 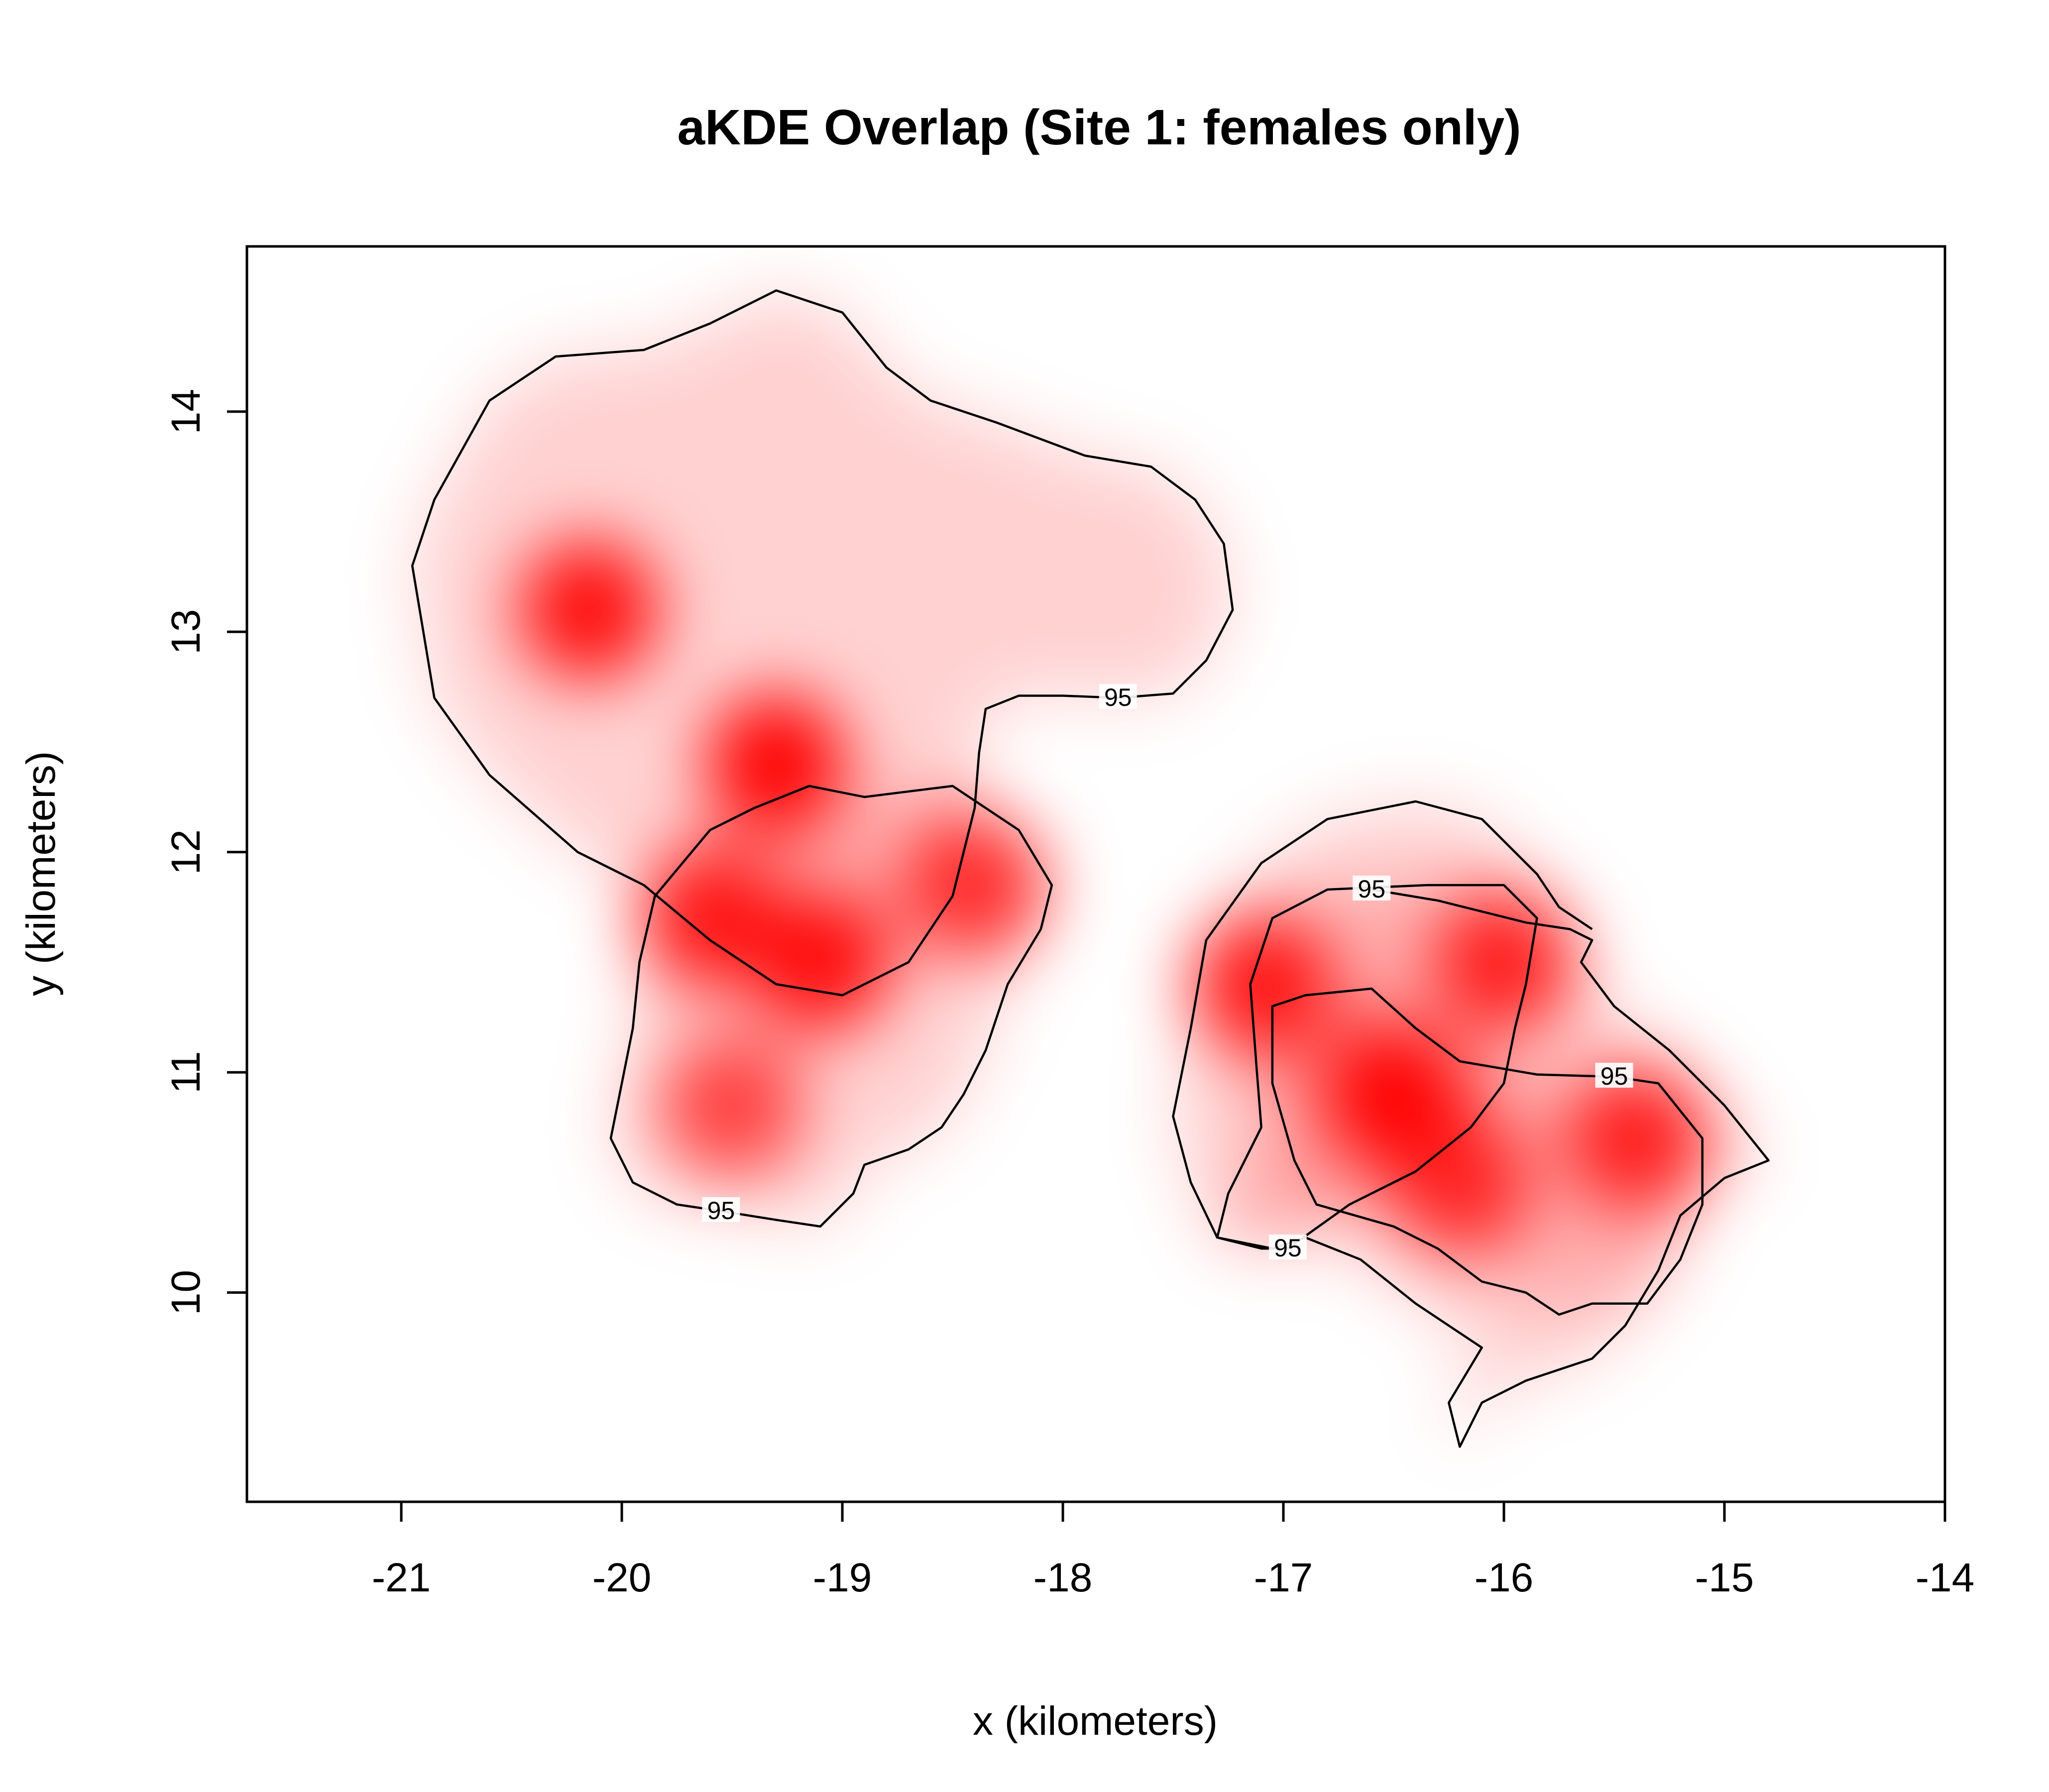 What do you see at coordinates (842, 1577) in the screenshot?
I see `x-tick-label: -19` at bounding box center [842, 1577].